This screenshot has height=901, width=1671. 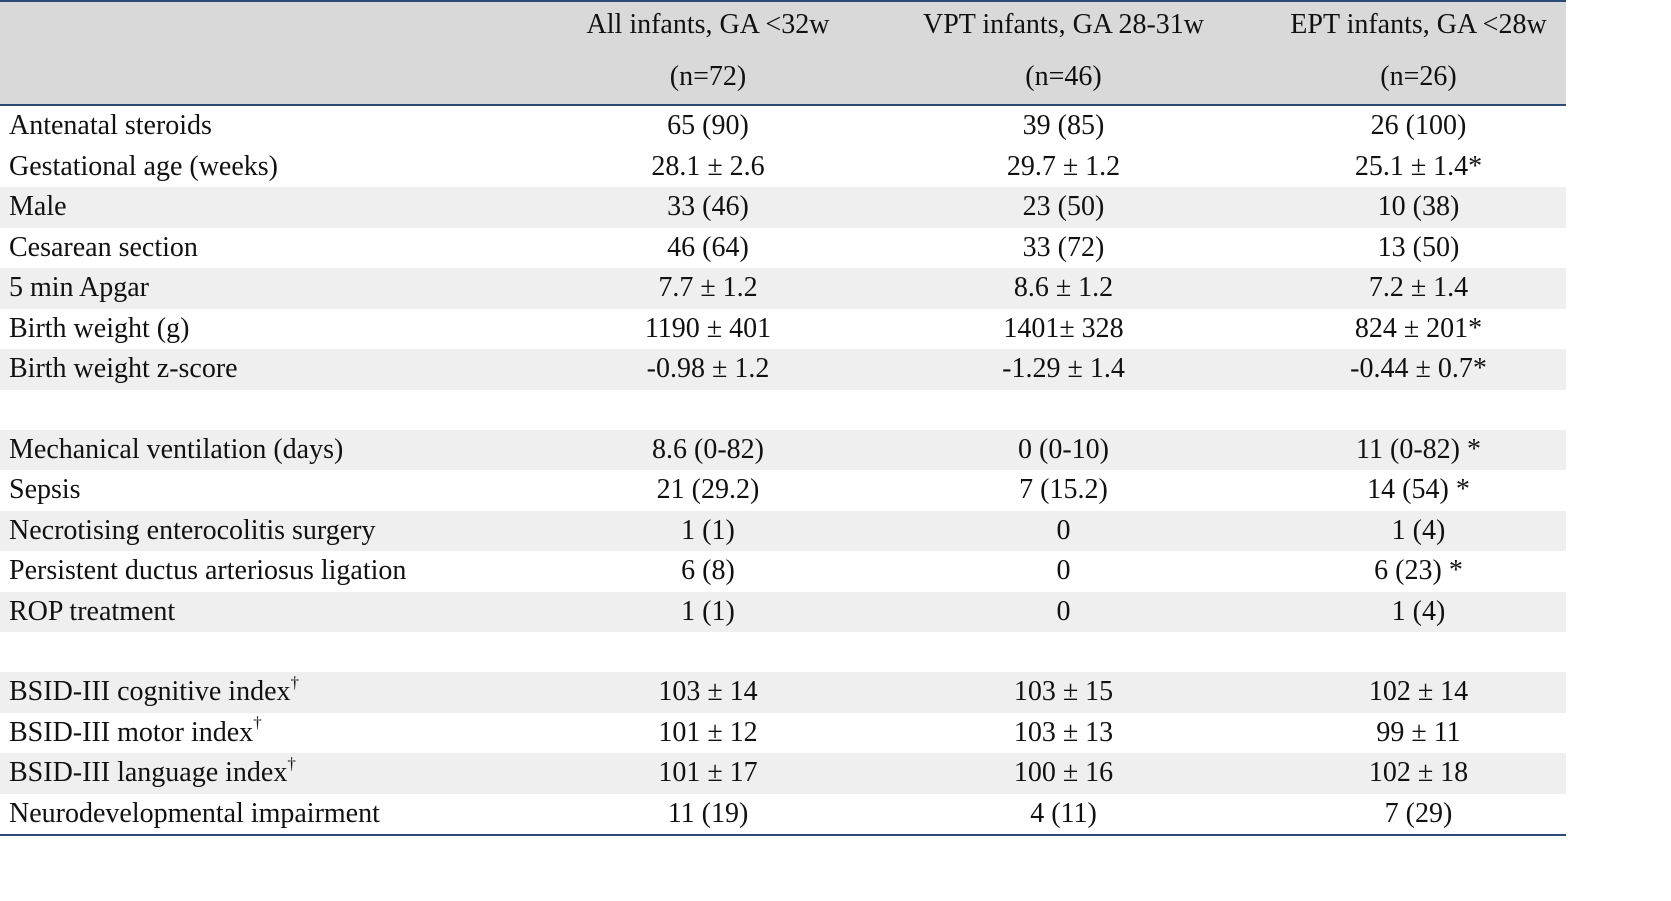 What do you see at coordinates (208, 571) in the screenshot?
I see `row-label: Persistent ductus arteriosus ligation` at bounding box center [208, 571].